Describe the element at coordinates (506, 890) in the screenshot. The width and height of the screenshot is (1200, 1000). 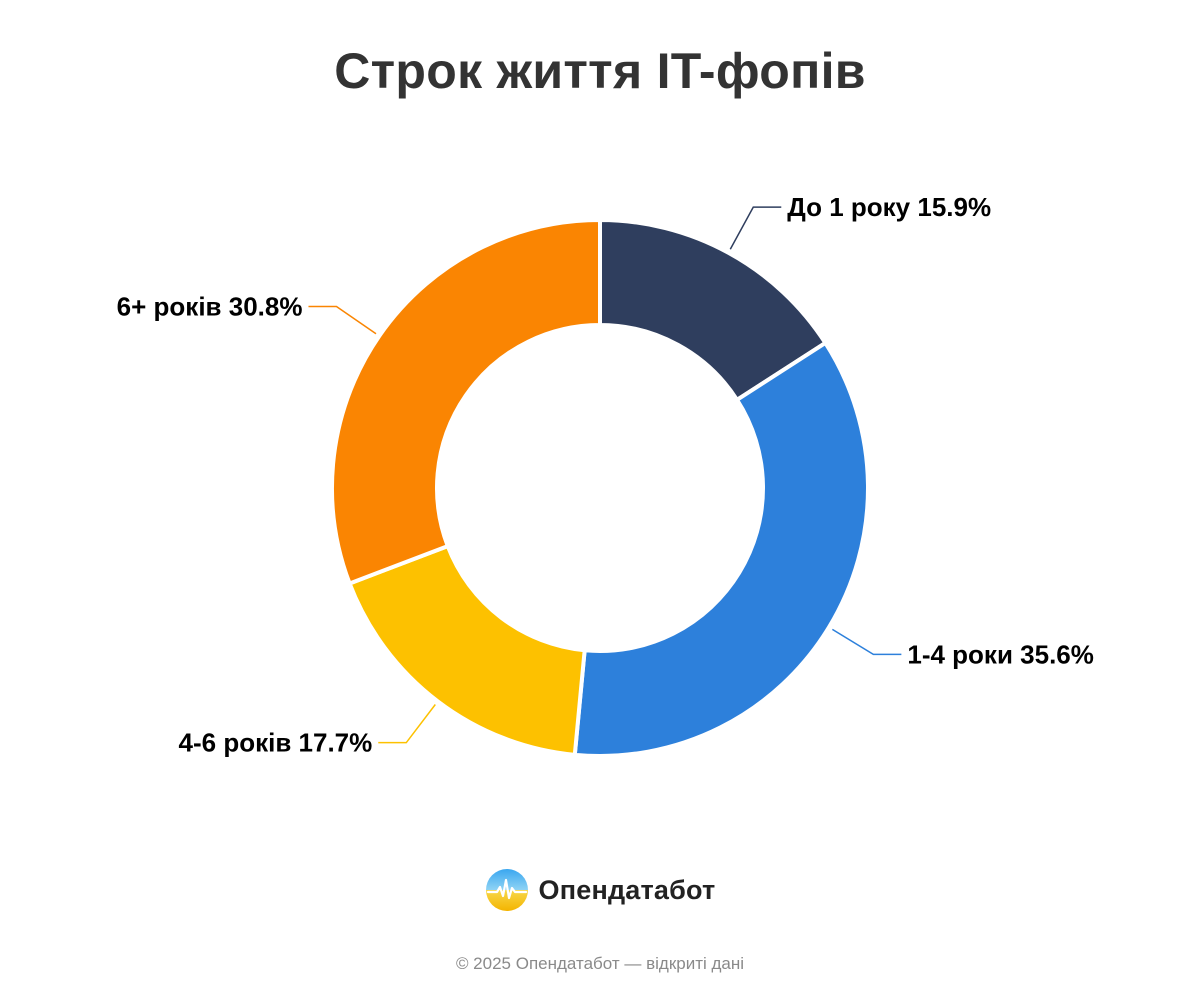
I see `opendatabot-logo-icon` at that location.